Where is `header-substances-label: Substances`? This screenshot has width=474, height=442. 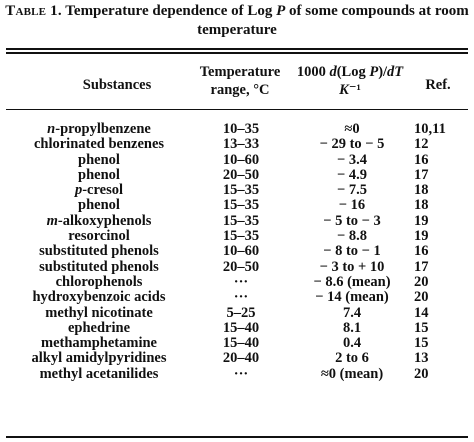
header-substances-label: Substances is located at coordinates (117, 85).